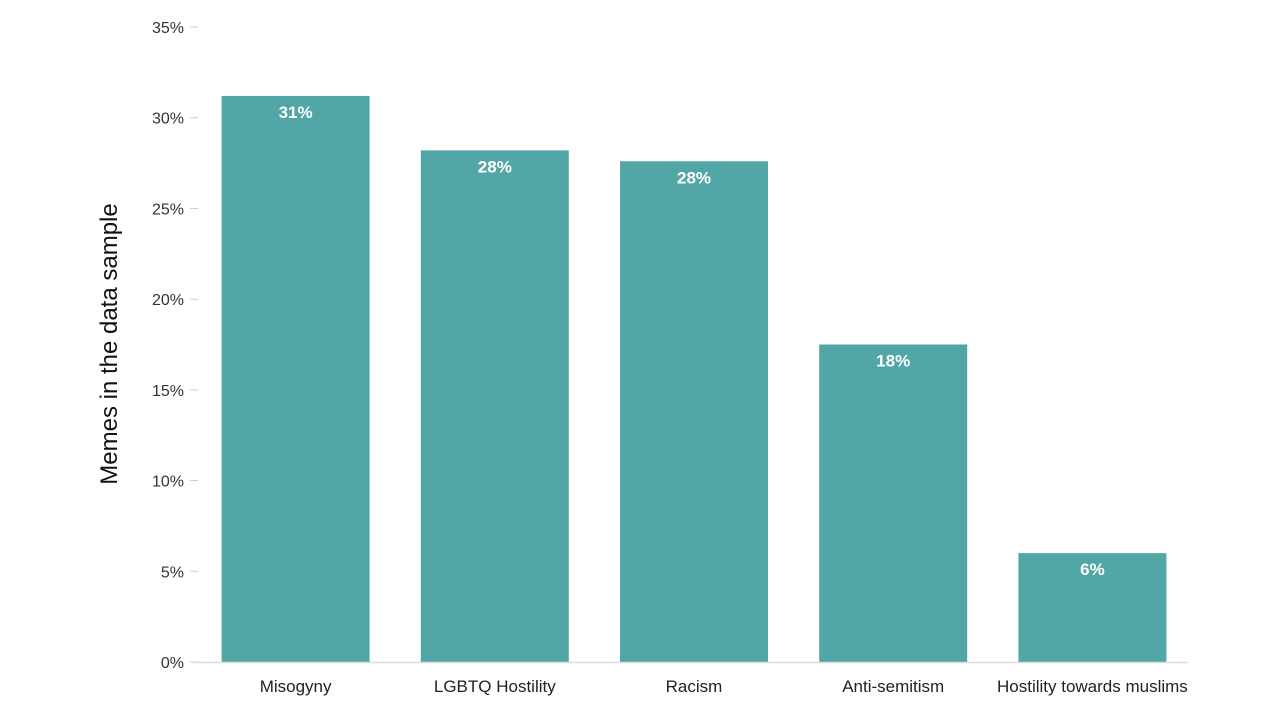 The width and height of the screenshot is (1280, 725). Describe the element at coordinates (296, 112) in the screenshot. I see `bar-value-label: 31%` at that location.